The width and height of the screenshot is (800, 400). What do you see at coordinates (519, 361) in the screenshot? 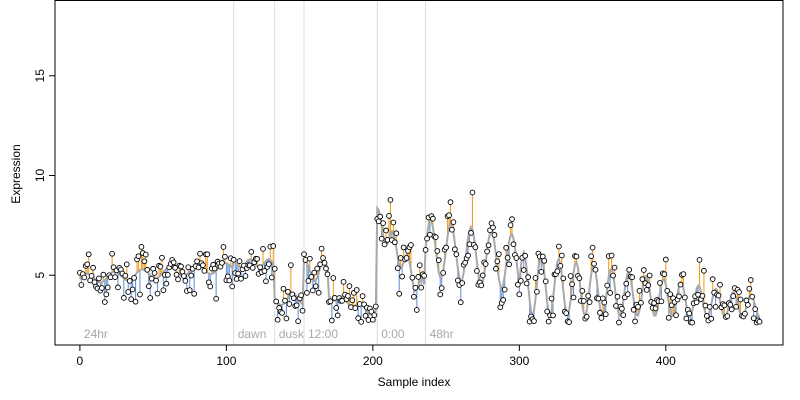
I see `x-tick-label: 300` at bounding box center [519, 361].